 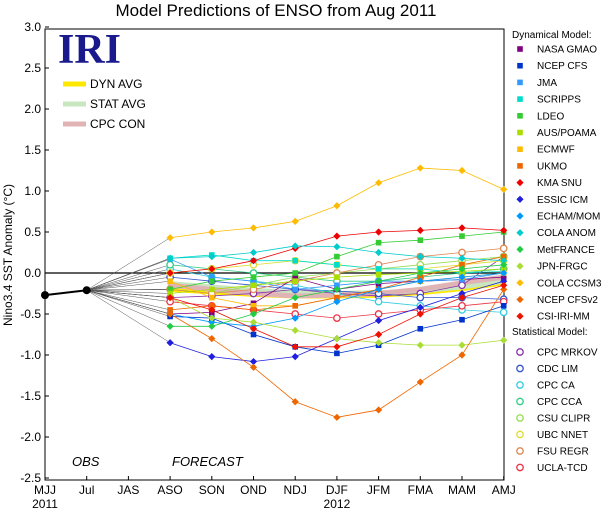 I want to click on legend-label: ECHAM/MOM, so click(x=568, y=217).